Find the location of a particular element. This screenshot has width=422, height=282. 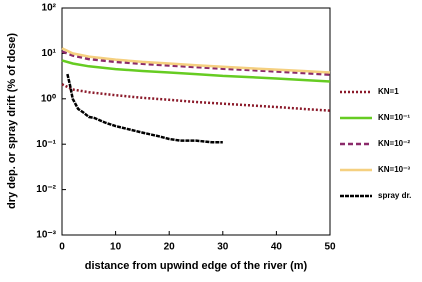

x-tick-label: 20 is located at coordinates (170, 247).